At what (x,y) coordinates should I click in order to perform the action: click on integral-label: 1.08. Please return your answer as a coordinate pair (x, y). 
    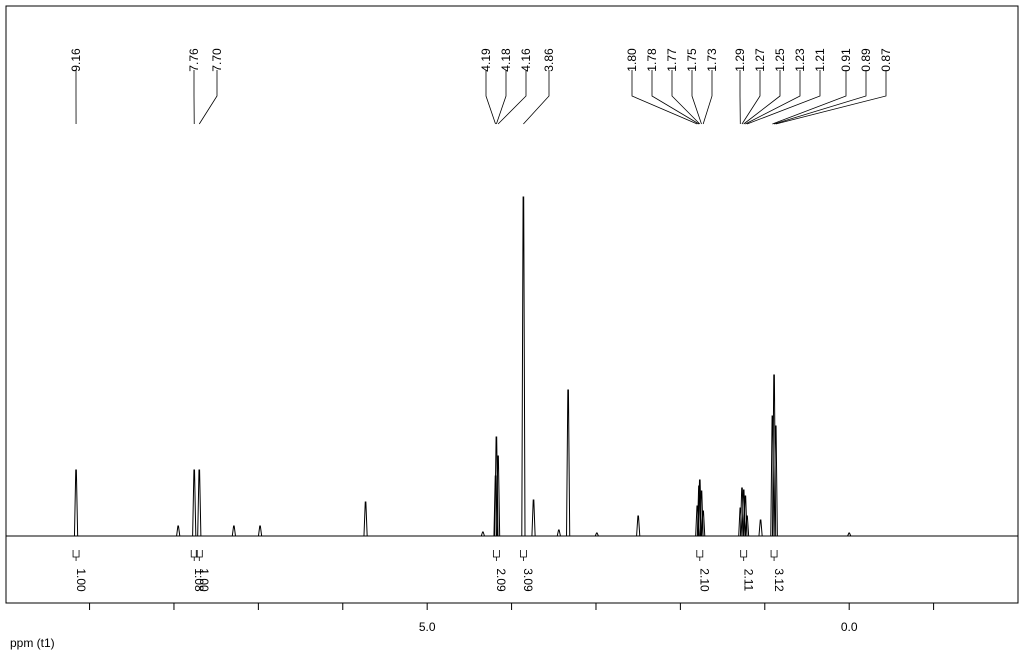
    Looking at the image, I should click on (199, 580).